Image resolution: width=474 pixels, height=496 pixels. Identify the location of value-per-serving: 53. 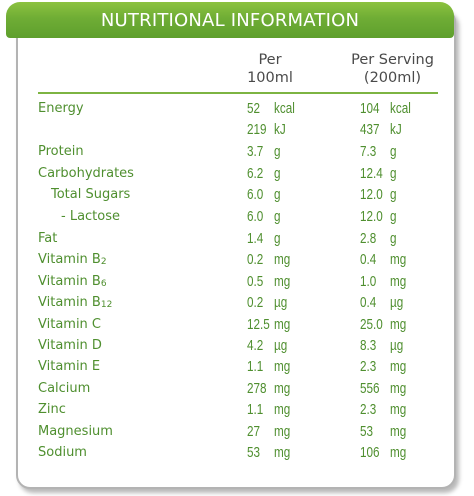
(367, 431).